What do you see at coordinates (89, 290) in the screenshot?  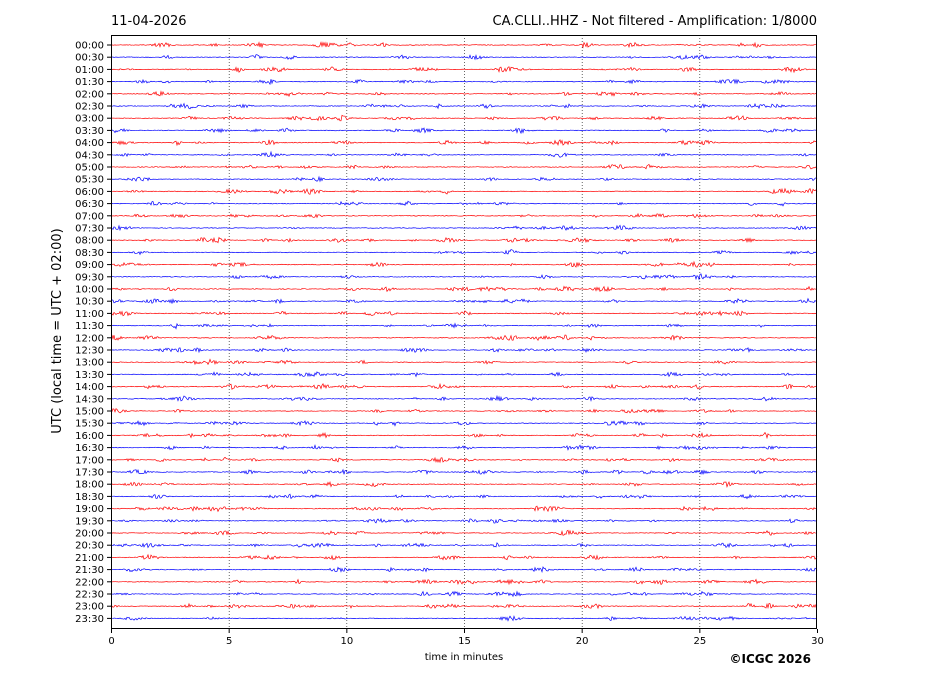 I see `row-time-label: 10:00` at bounding box center [89, 290].